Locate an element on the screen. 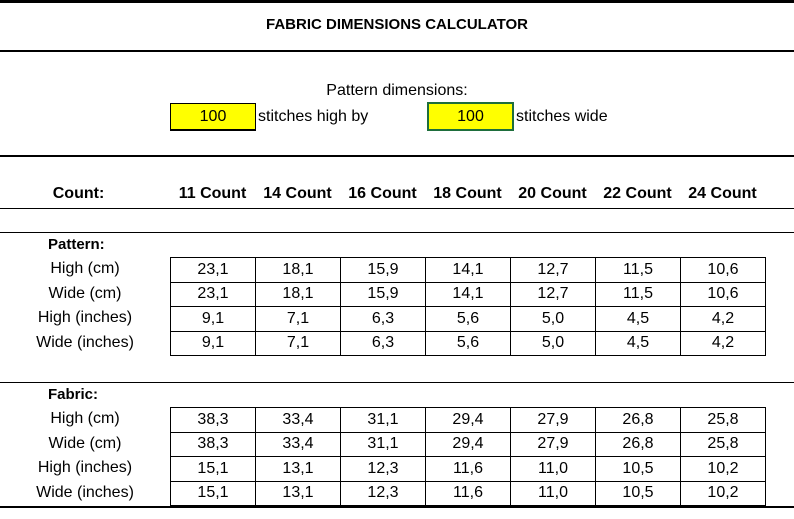  count-header: 16 Count is located at coordinates (382, 193).